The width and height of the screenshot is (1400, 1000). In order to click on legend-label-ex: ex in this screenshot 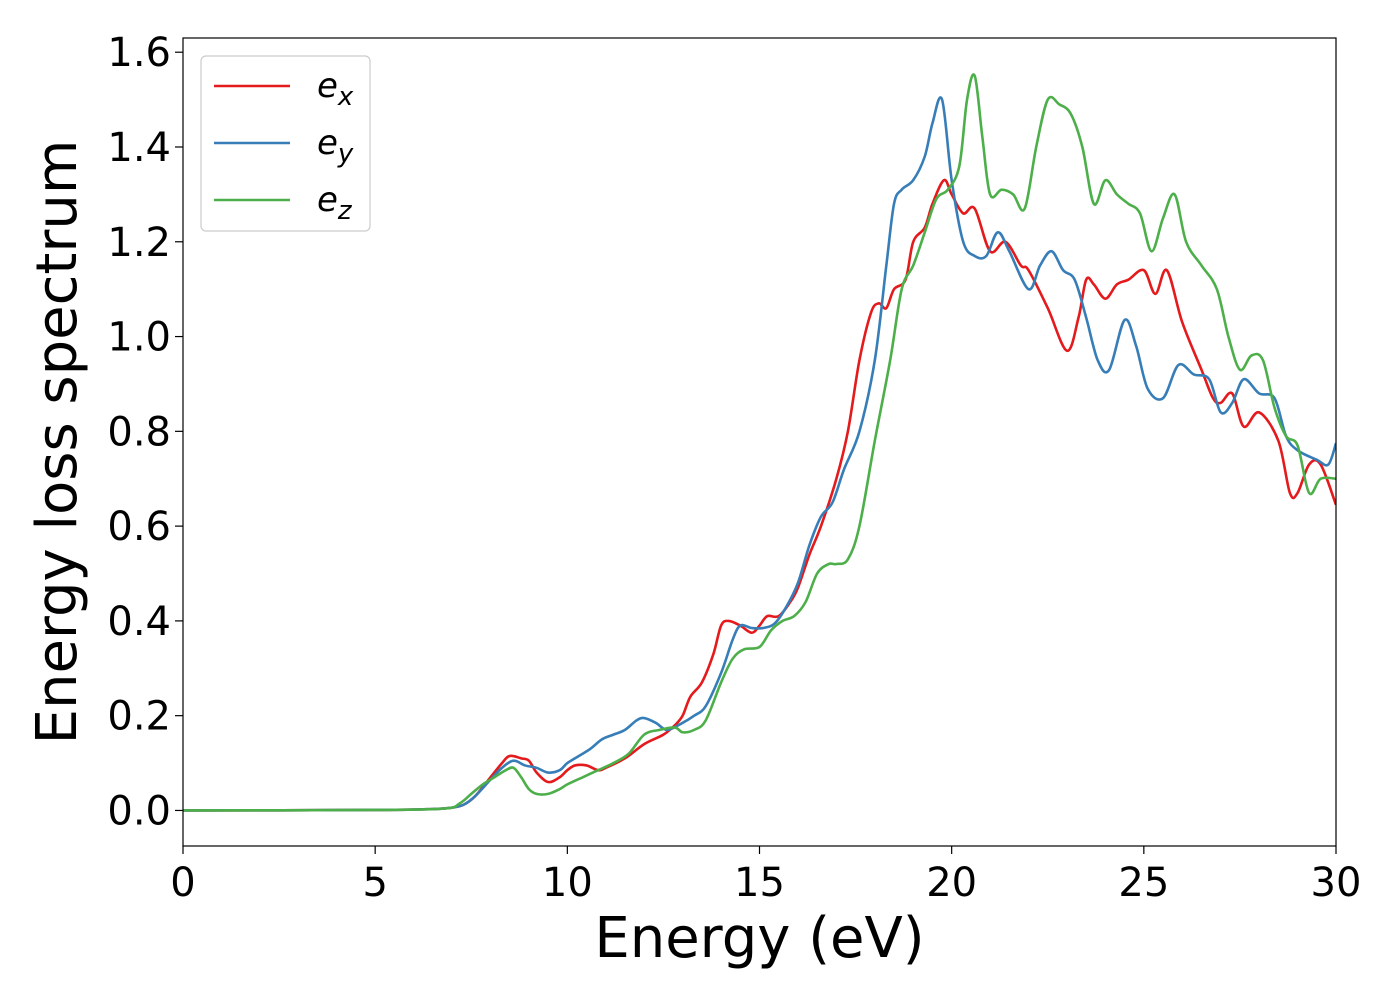, I will do `click(335, 89)`.